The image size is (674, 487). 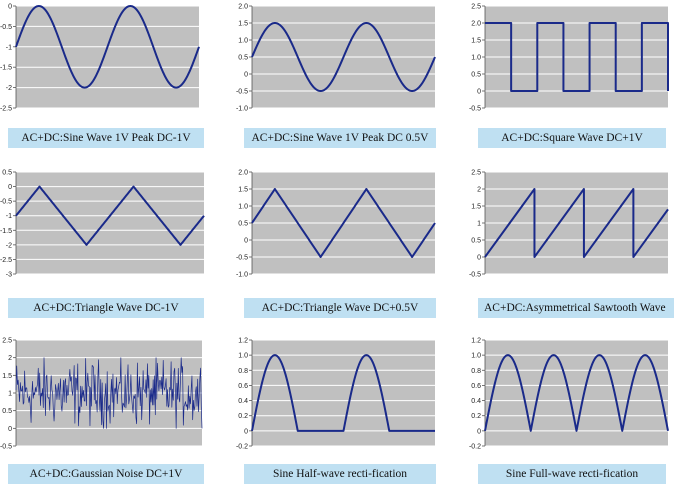 What do you see at coordinates (340, 308) in the screenshot?
I see `chart-caption: AC+DC:Triangle Wave DC+0.5V` at bounding box center [340, 308].